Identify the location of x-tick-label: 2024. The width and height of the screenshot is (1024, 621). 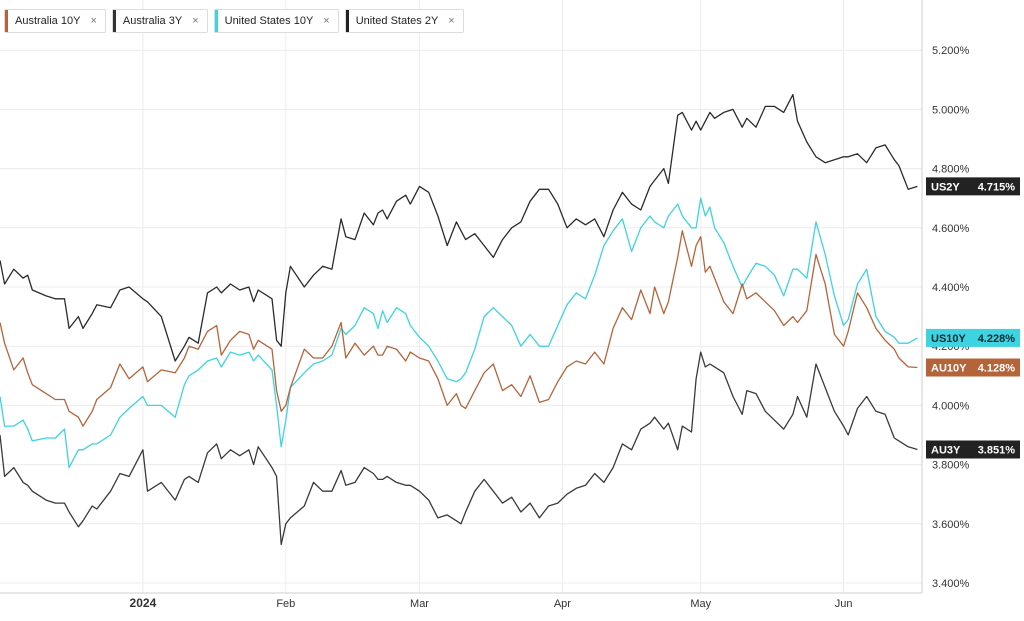
(143, 603).